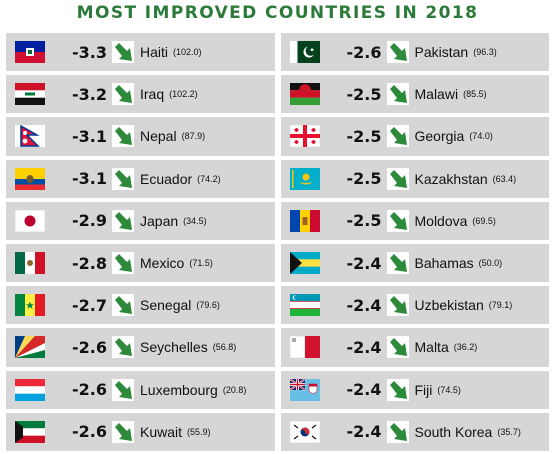  What do you see at coordinates (195, 220) in the screenshot?
I see `country-score: (34.5)` at bounding box center [195, 220].